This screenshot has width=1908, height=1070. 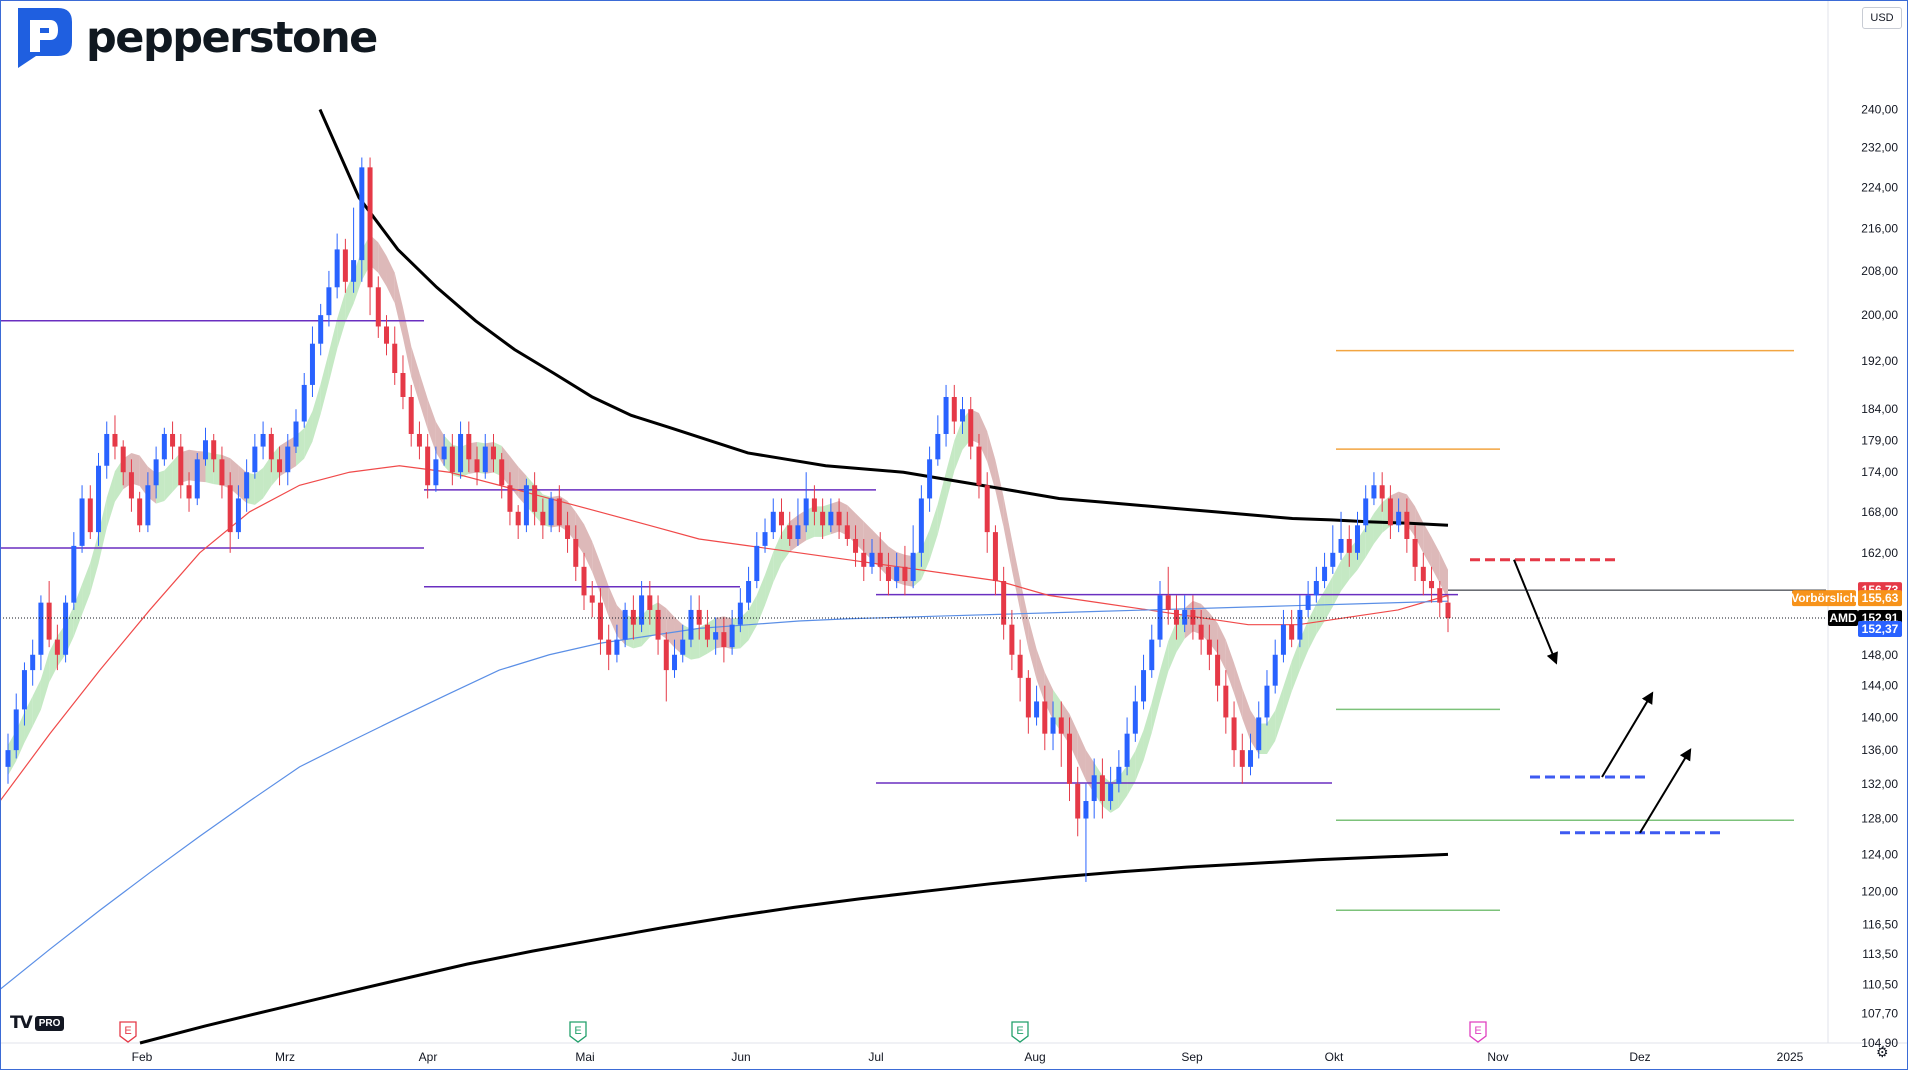 I want to click on y-tick-label: 174,00, so click(x=1879, y=472).